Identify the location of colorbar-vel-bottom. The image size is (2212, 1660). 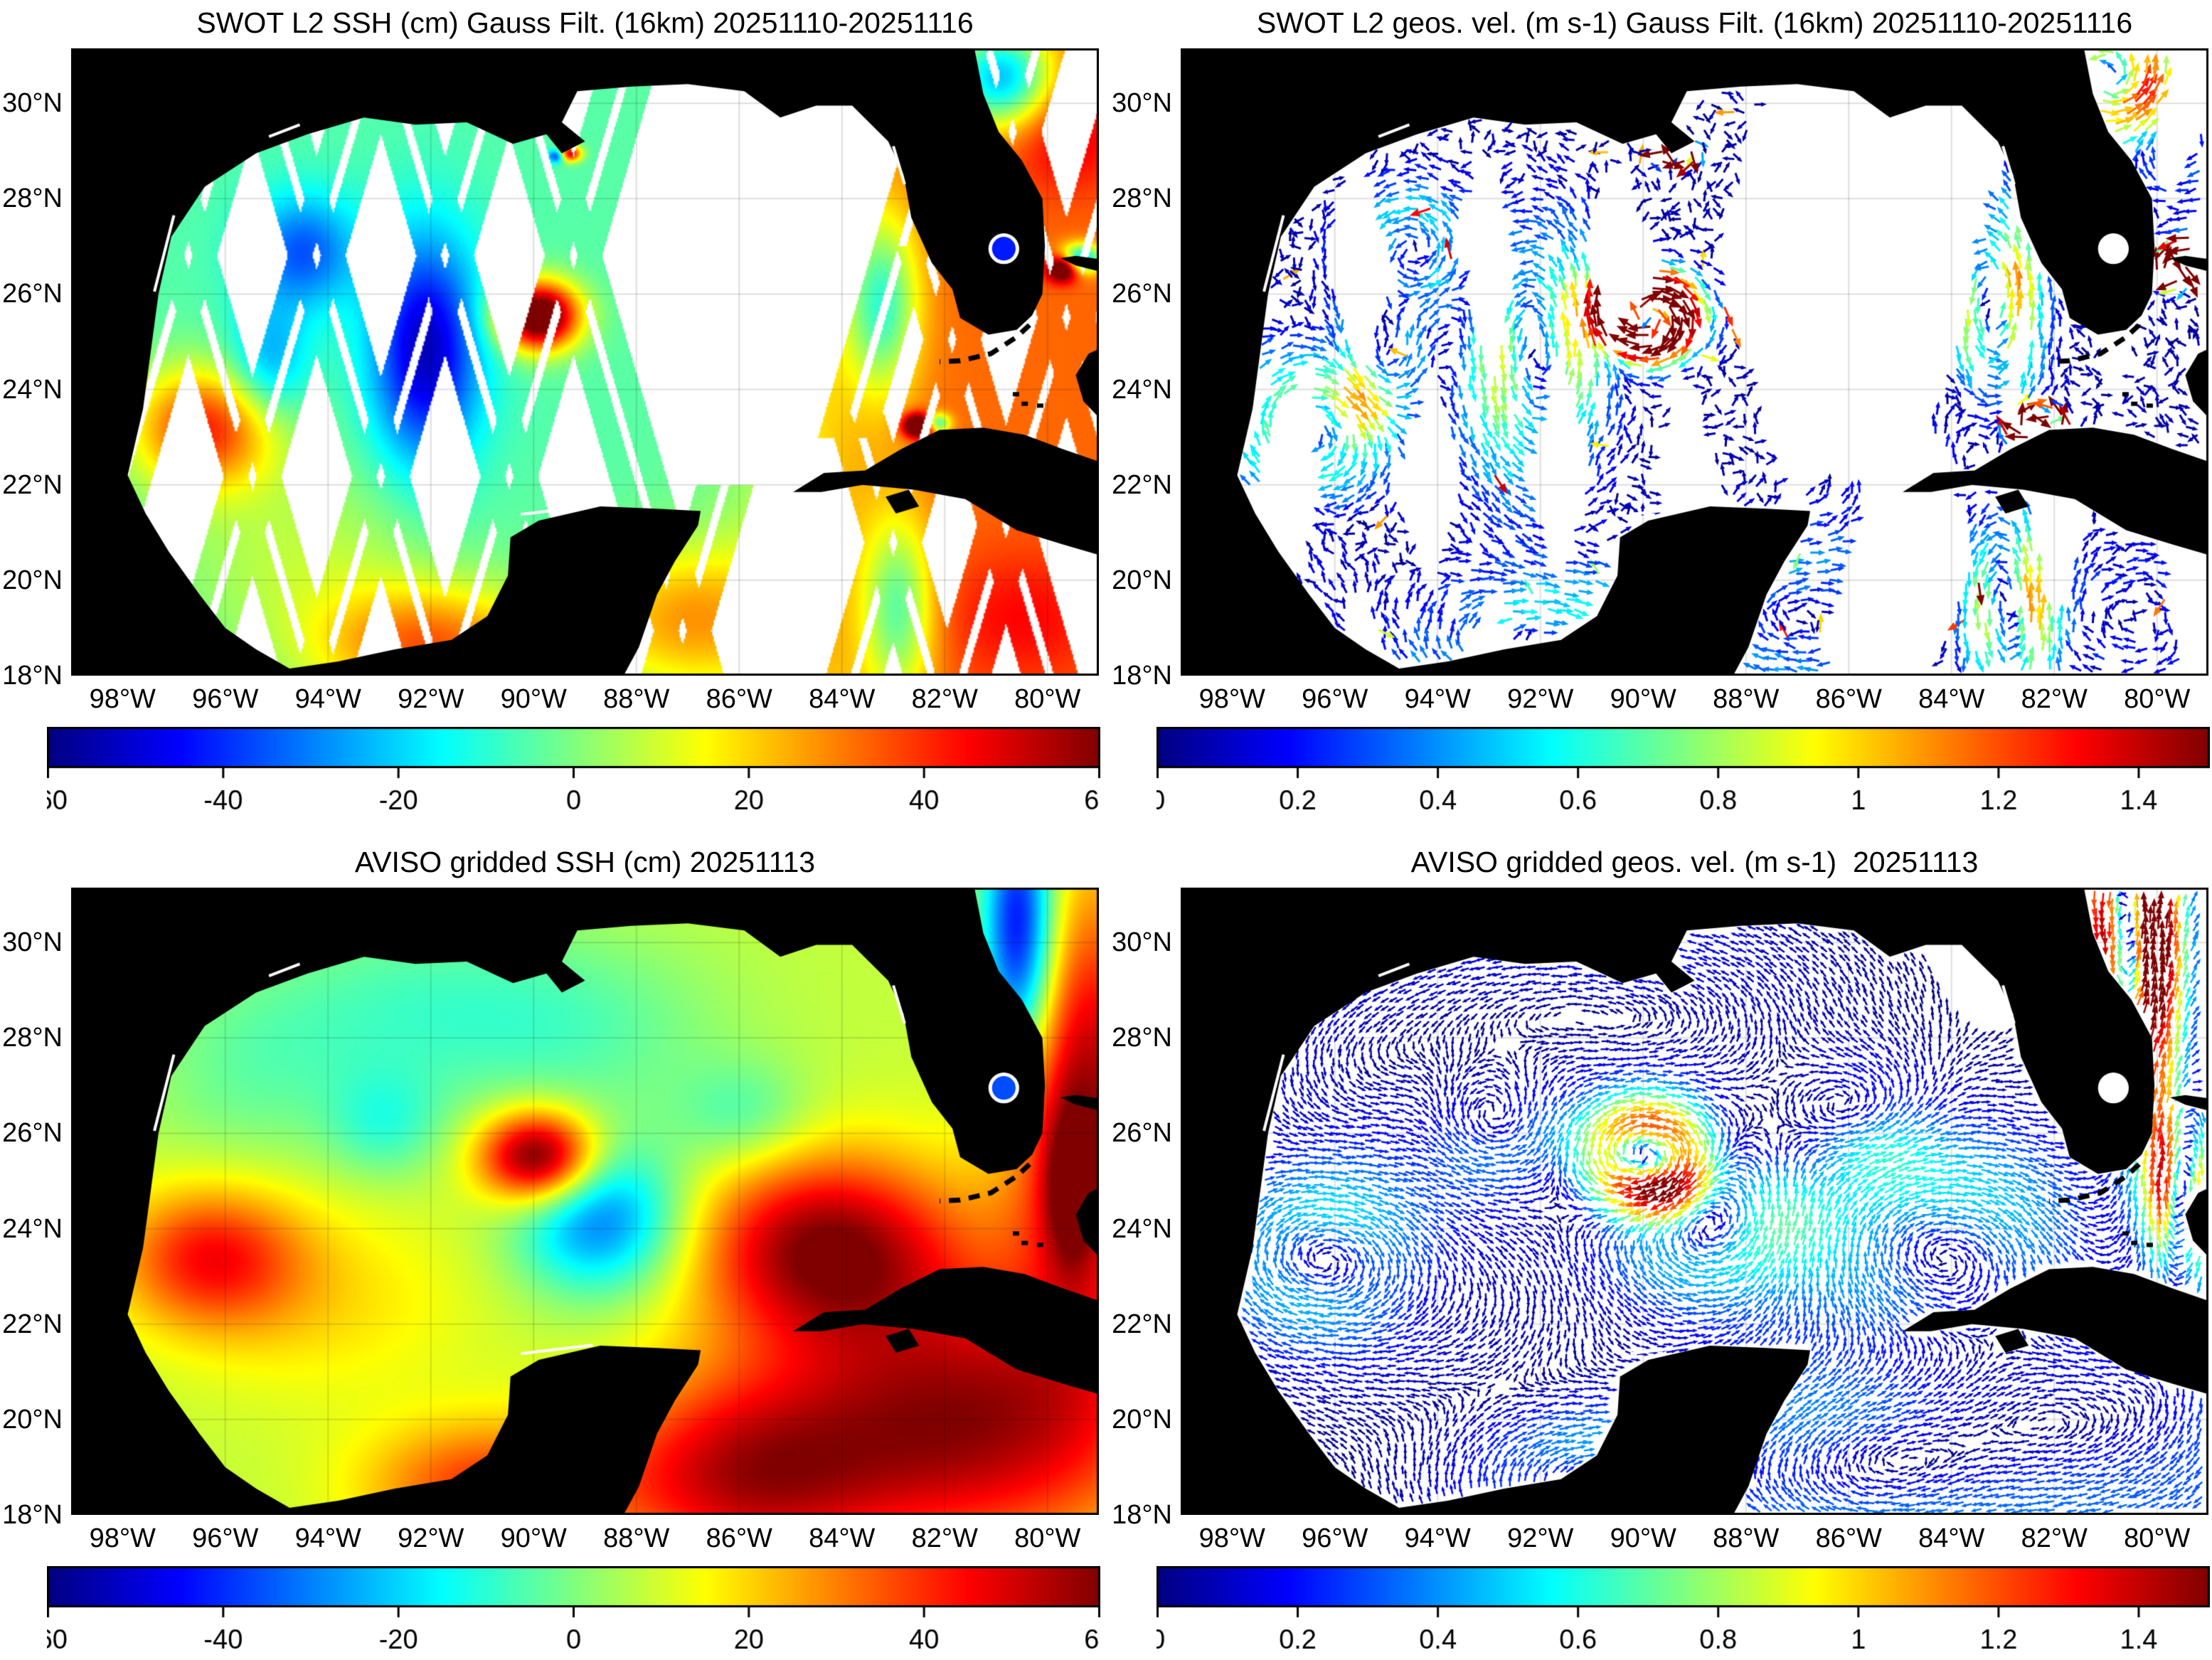
(1683, 1613).